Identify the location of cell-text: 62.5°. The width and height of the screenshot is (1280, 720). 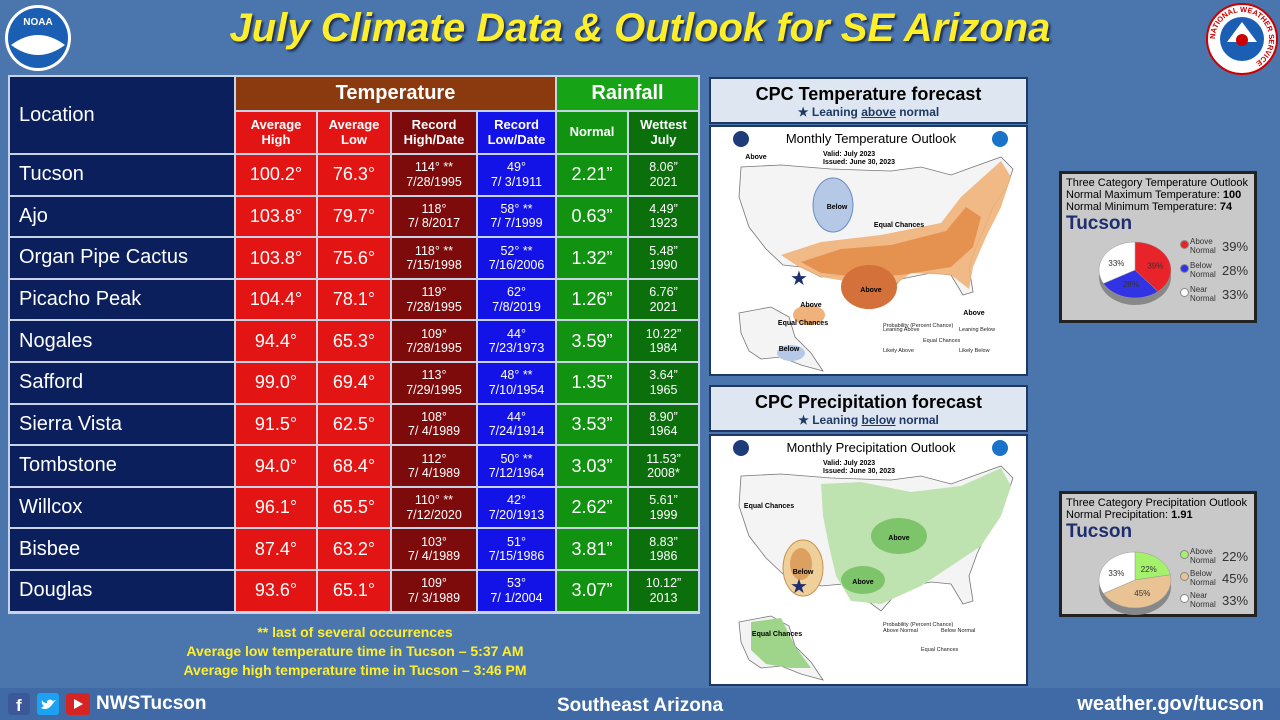
(354, 424).